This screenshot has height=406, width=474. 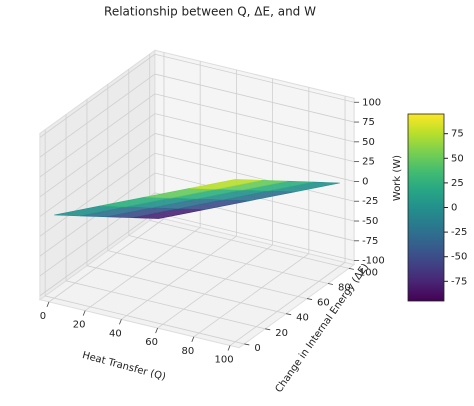 What do you see at coordinates (257, 348) in the screenshot?
I see `y-tick-label: 0` at bounding box center [257, 348].